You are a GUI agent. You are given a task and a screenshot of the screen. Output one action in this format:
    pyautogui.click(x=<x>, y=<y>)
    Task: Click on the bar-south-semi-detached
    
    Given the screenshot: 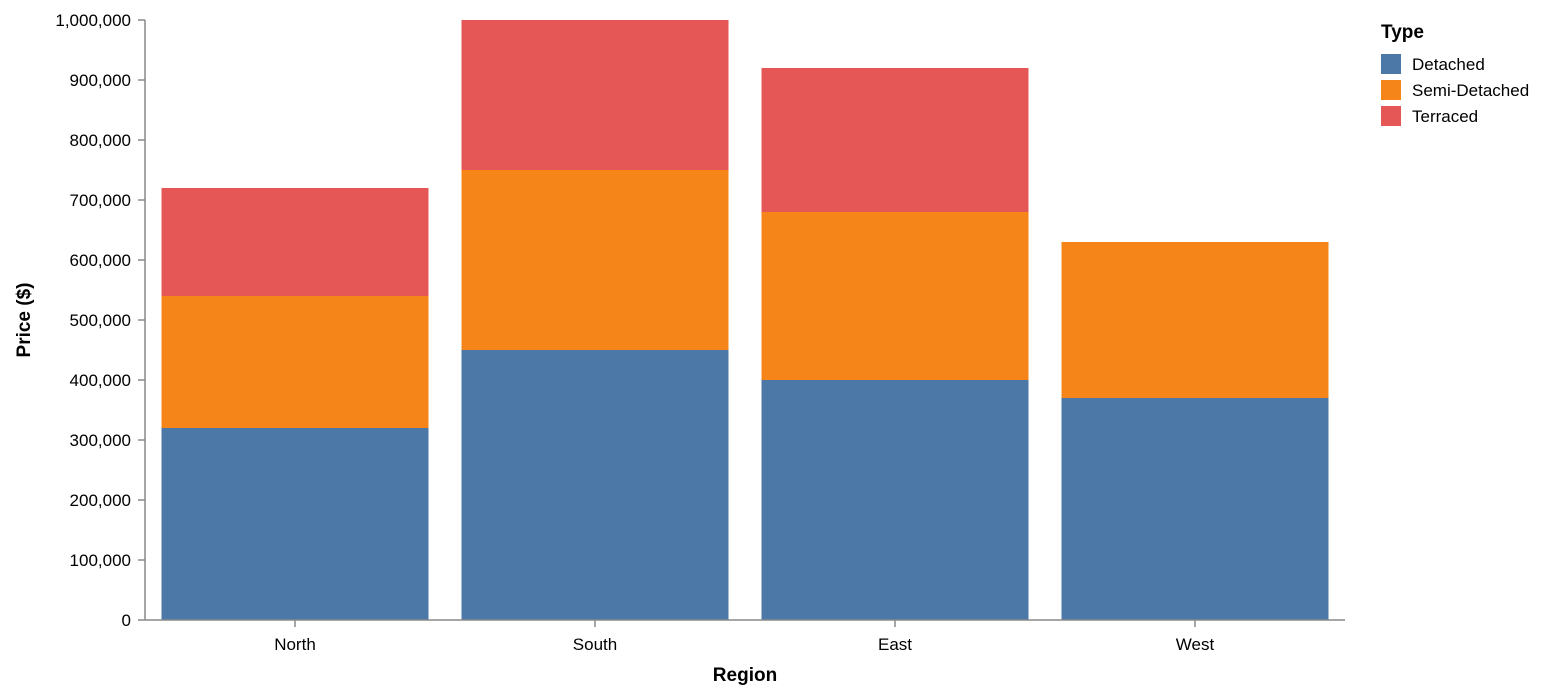 What is the action you would take?
    pyautogui.click(x=595, y=260)
    